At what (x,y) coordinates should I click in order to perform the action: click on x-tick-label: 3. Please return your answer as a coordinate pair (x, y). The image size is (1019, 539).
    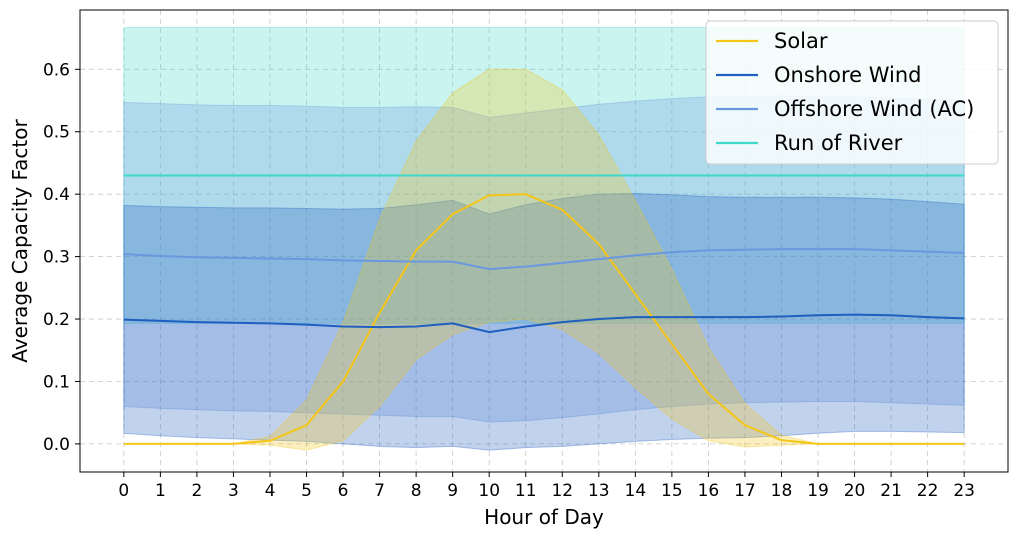
    Looking at the image, I should click on (233, 491).